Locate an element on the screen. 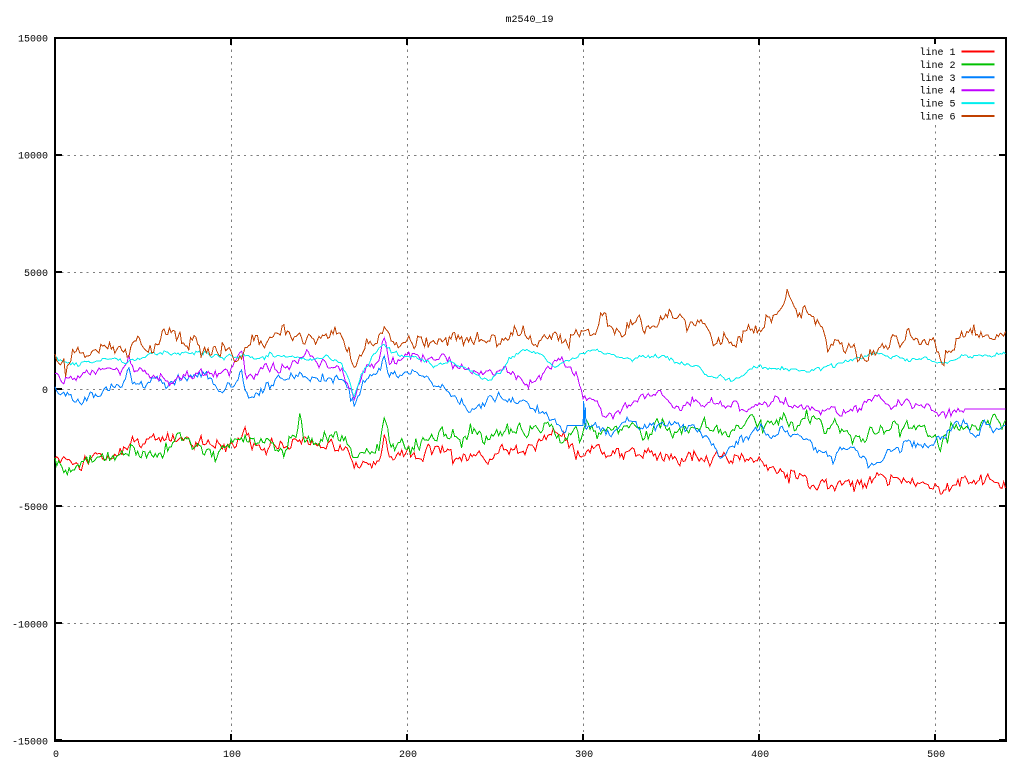 This screenshot has height=768, width=1024. svg-text: line 6 is located at coordinates (937, 118).